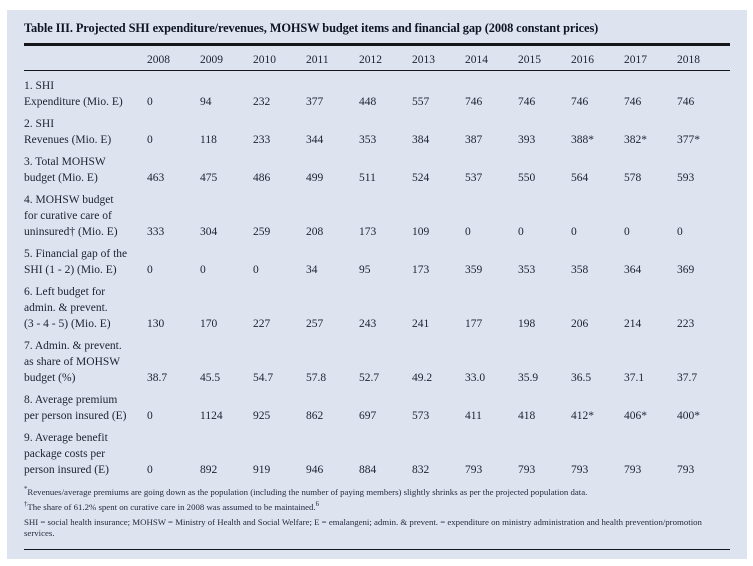  I want to click on year-header-cell: 2016, so click(597, 58).